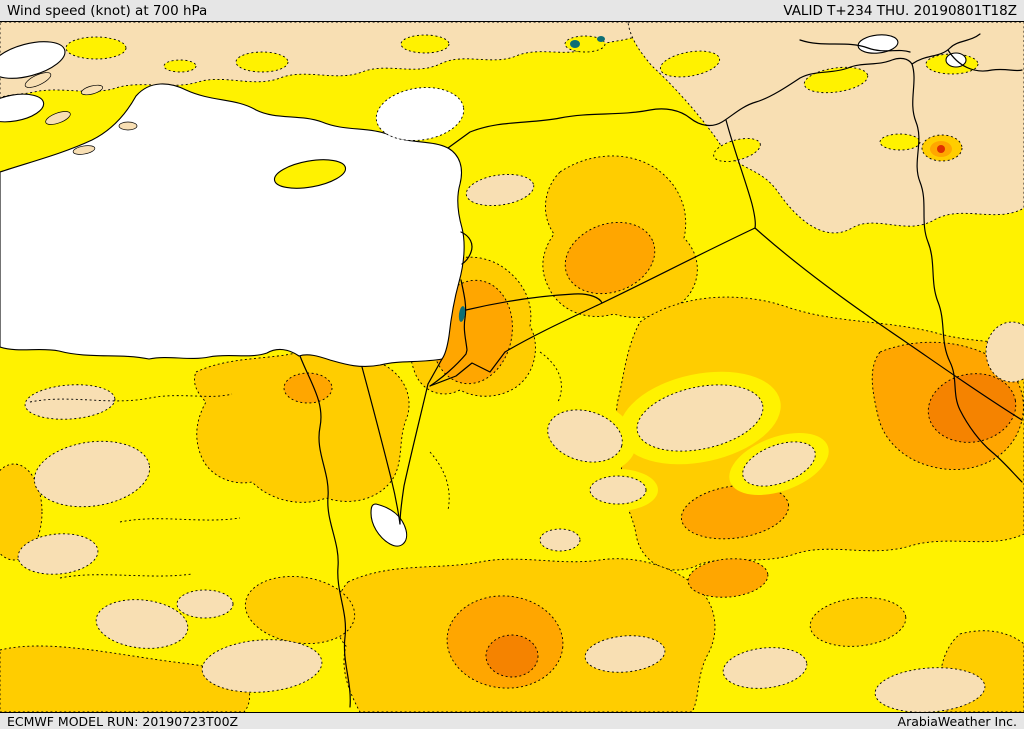  Describe the element at coordinates (967, 273) in the screenshot. I see `border-iran` at that location.